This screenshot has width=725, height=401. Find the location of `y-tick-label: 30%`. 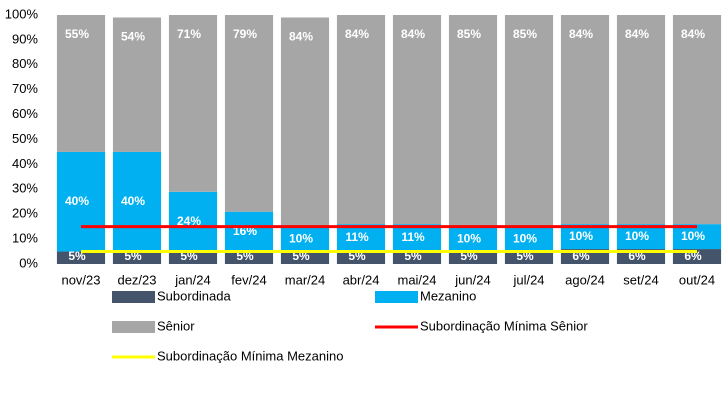

y-tick-label: 30% is located at coordinates (25, 188).